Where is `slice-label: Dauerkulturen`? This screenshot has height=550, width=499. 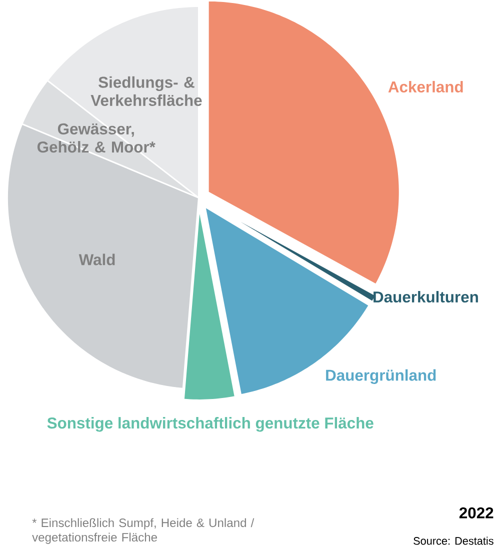
slice-label: Dauerkulturen is located at coordinates (426, 297).